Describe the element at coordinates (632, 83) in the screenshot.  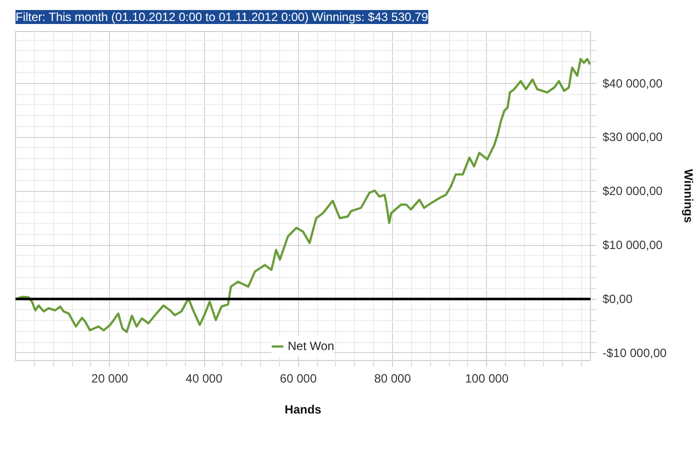
I see `y-tick-label: $40 000,00` at that location.